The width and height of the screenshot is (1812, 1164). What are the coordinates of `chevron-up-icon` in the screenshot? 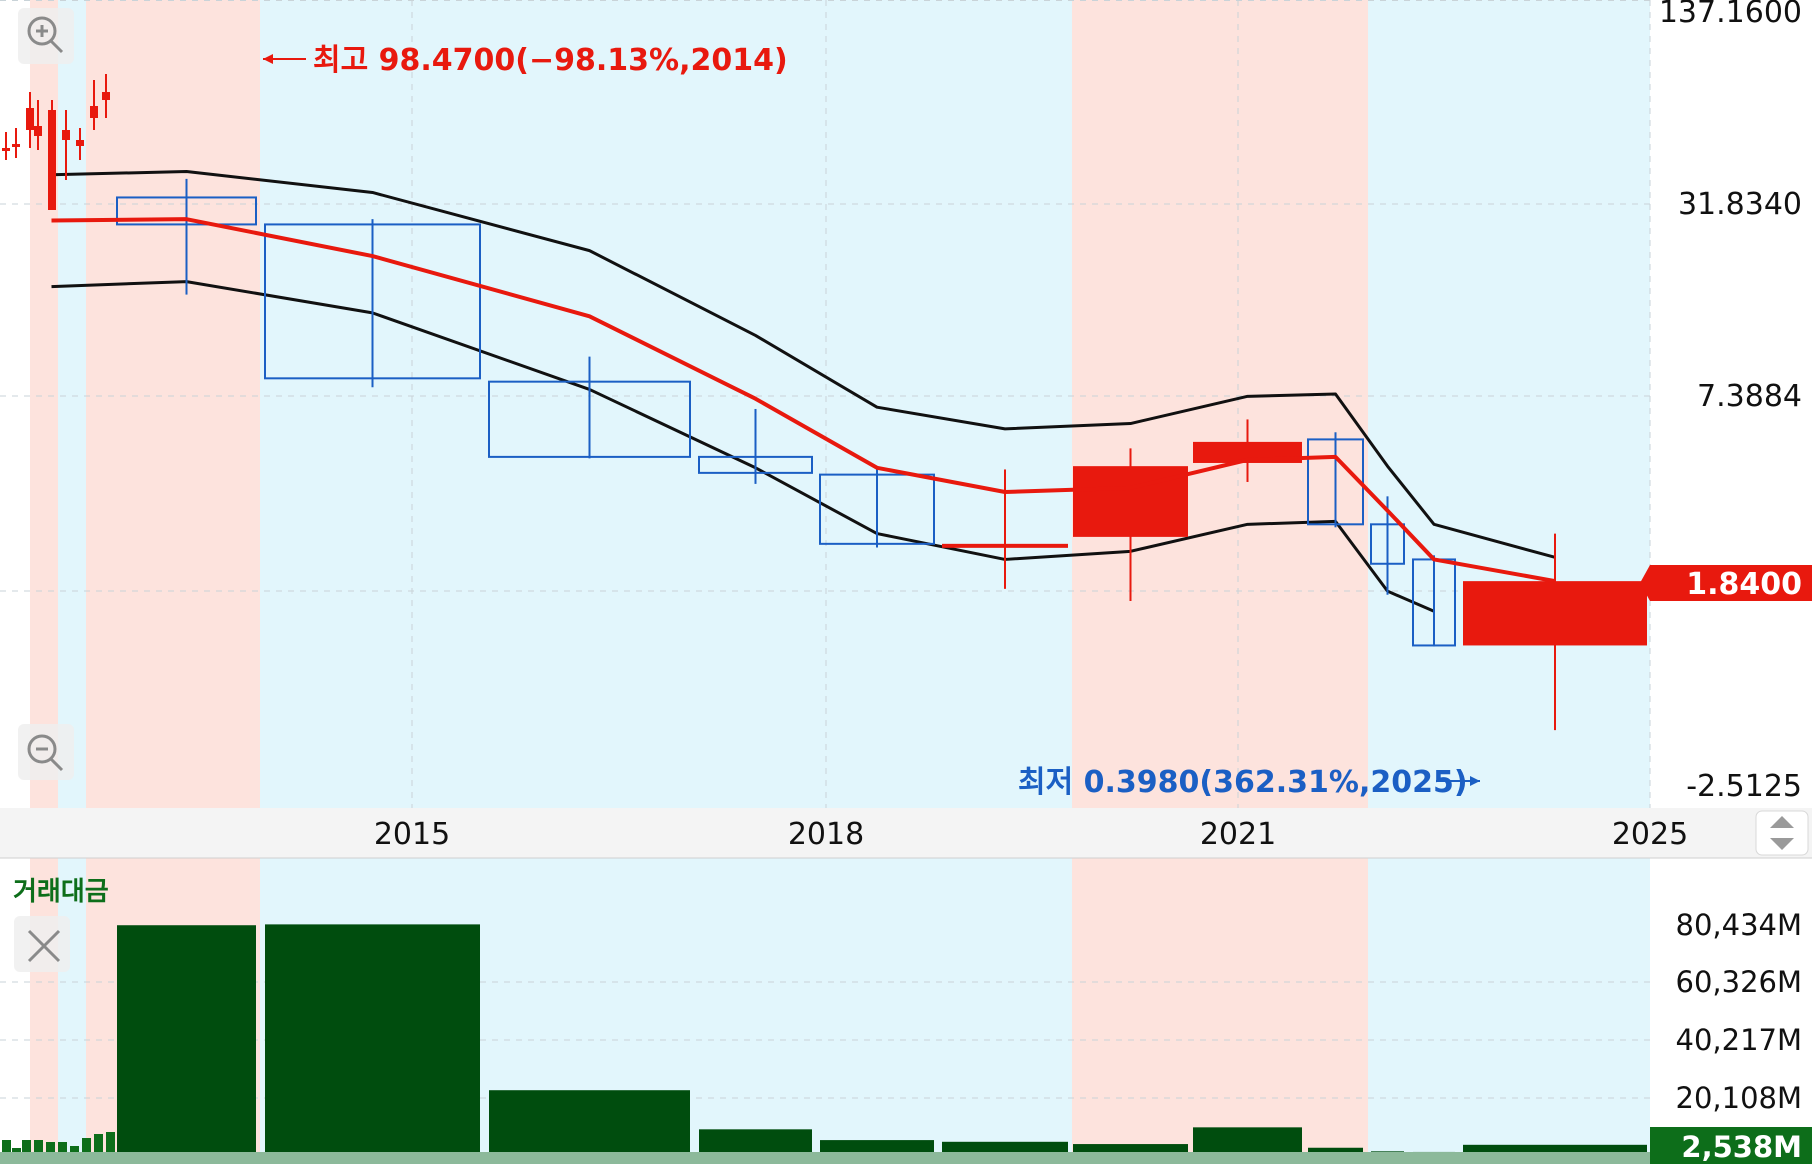 It's located at (1782, 822).